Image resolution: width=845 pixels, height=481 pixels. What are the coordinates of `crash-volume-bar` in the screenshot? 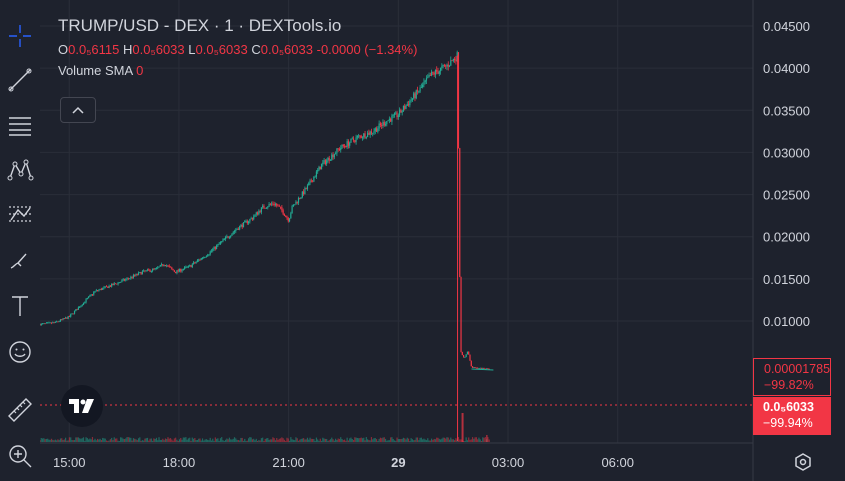 It's located at (462, 427).